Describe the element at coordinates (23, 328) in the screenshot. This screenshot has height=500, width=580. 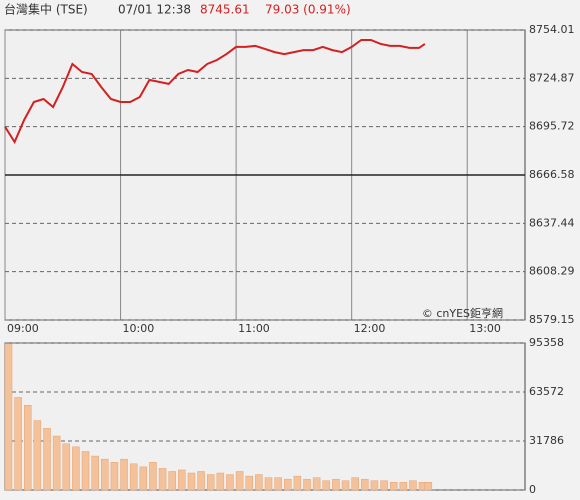
I see `x-tick-label: 09:00` at that location.